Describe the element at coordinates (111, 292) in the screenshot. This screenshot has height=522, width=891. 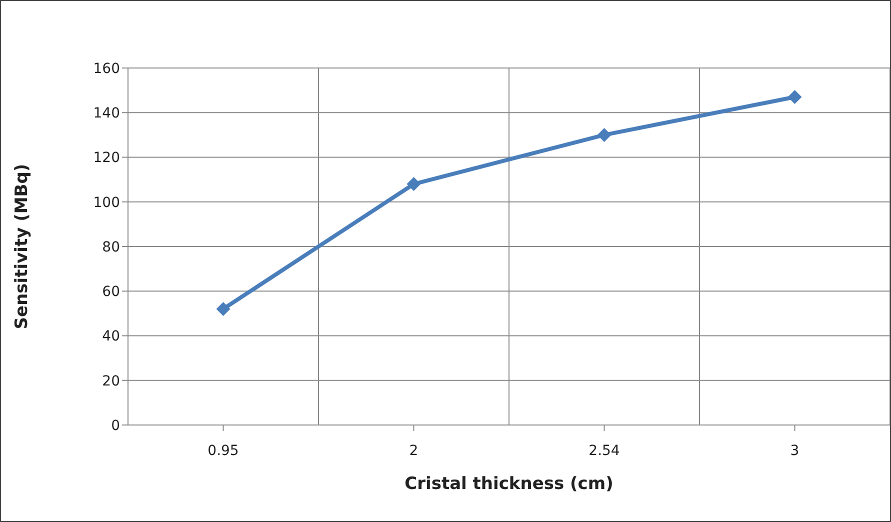
I see `y-tick-label: 60` at that location.